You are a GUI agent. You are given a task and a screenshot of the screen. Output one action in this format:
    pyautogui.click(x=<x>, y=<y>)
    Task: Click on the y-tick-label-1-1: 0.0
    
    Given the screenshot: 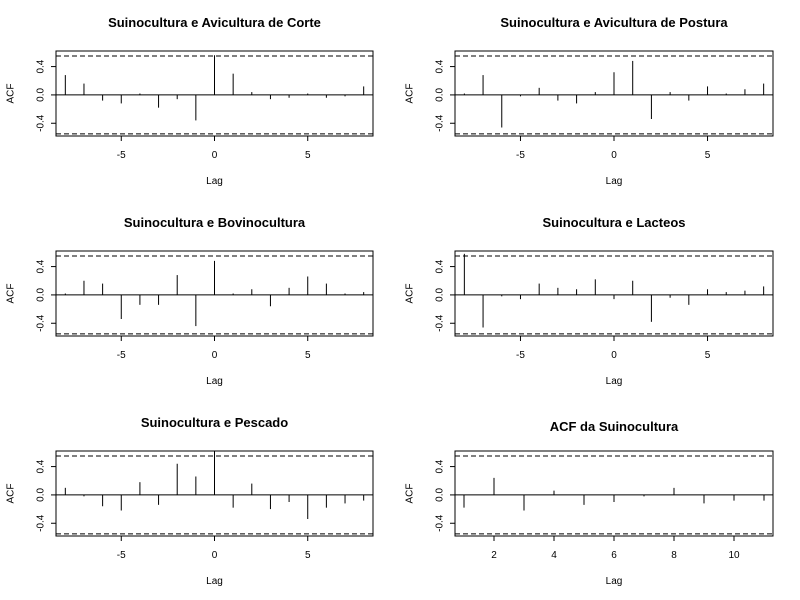 What is the action you would take?
    pyautogui.click(x=440, y=95)
    